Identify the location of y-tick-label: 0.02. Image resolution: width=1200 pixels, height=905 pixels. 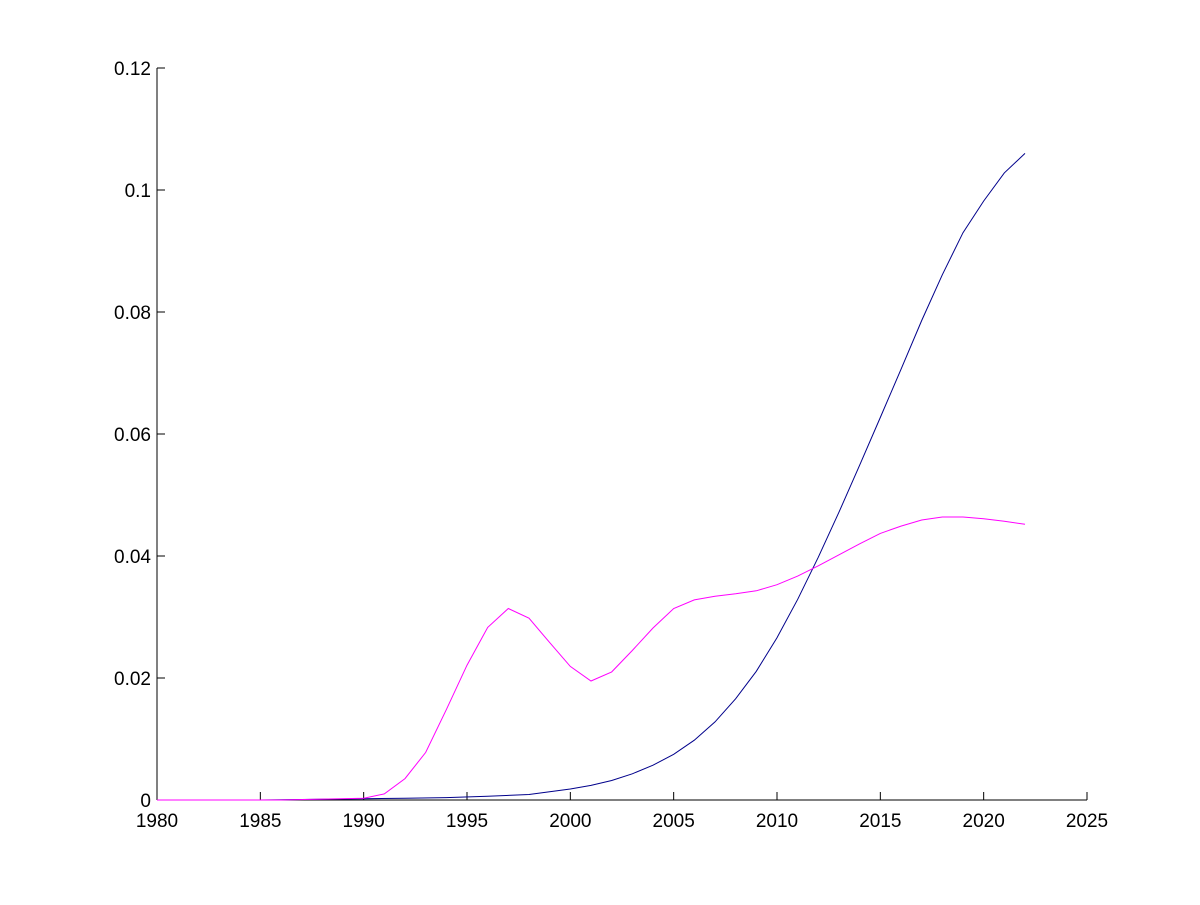
(132, 679).